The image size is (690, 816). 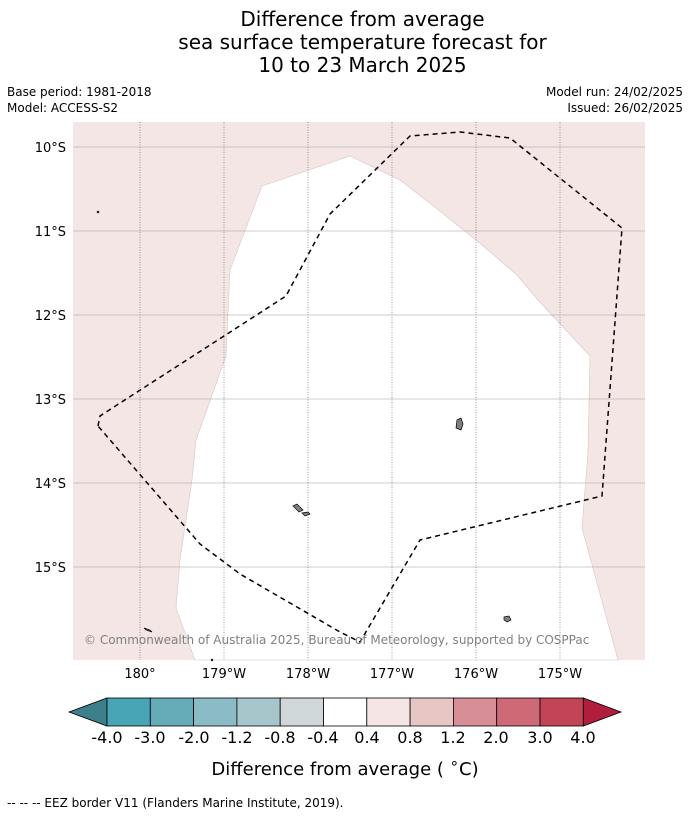 What do you see at coordinates (50, 484) in the screenshot?
I see `lat-label: 14°S` at bounding box center [50, 484].